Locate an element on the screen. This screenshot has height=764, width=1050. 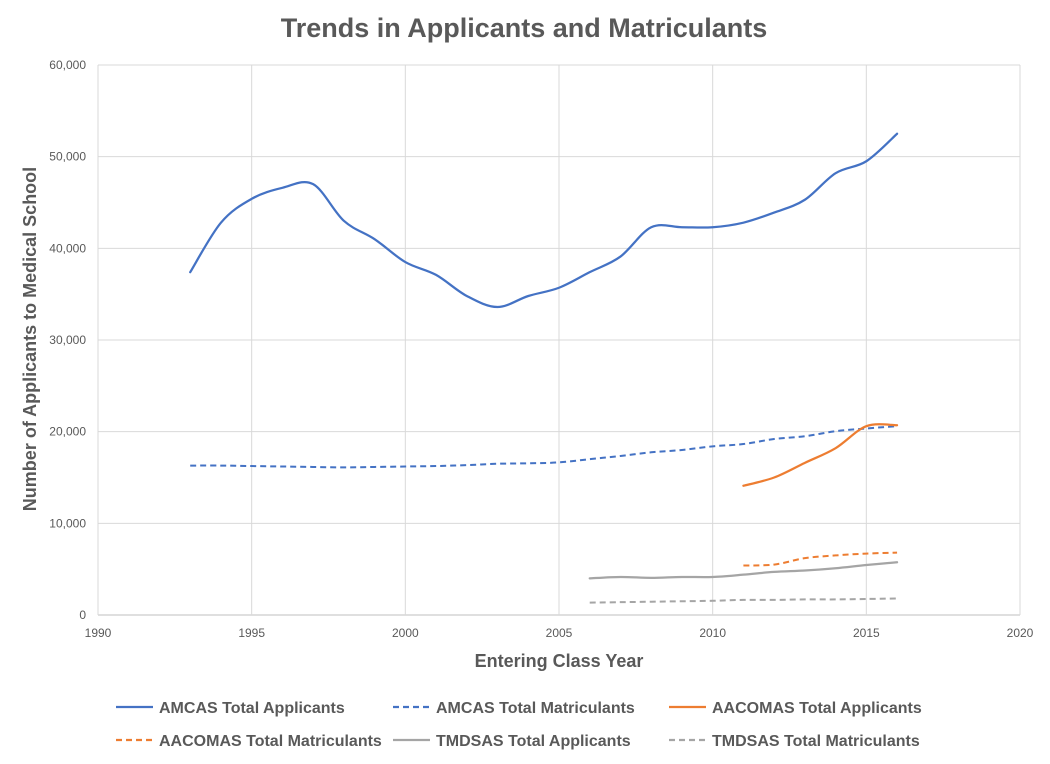
x-tick-label: 1990 is located at coordinates (98, 633).